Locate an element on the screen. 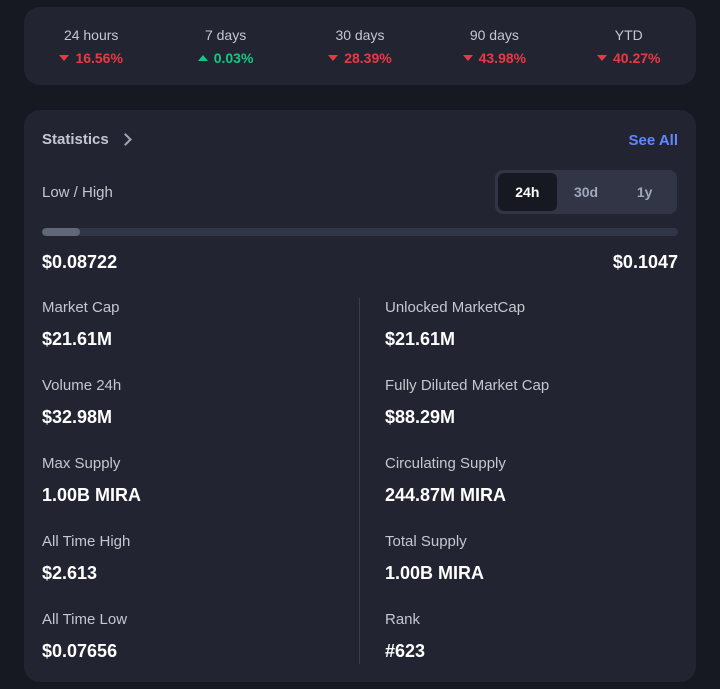  range-option-24h: 24h is located at coordinates (527, 192).